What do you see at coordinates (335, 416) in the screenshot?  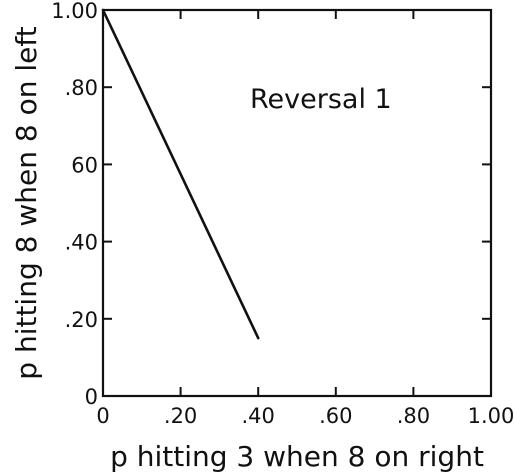 I see `x-tick-label: .60` at bounding box center [335, 416].